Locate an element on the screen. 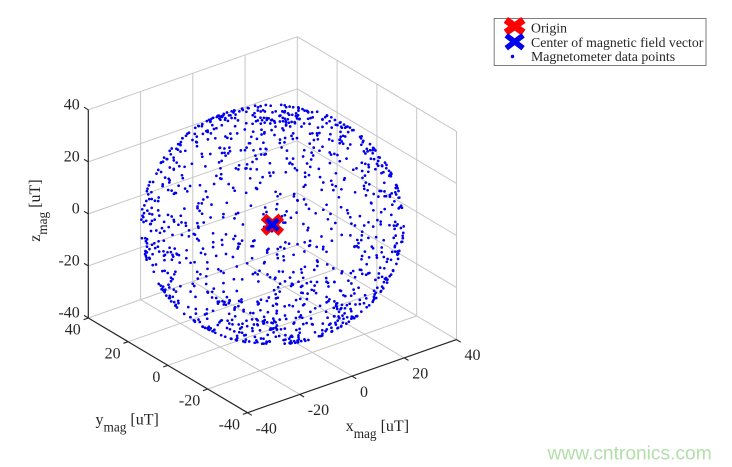 This screenshot has width=732, height=467. svg-text:Center of magnetic field vecto: Center of magnetic field vector is located at coordinates (617, 42).